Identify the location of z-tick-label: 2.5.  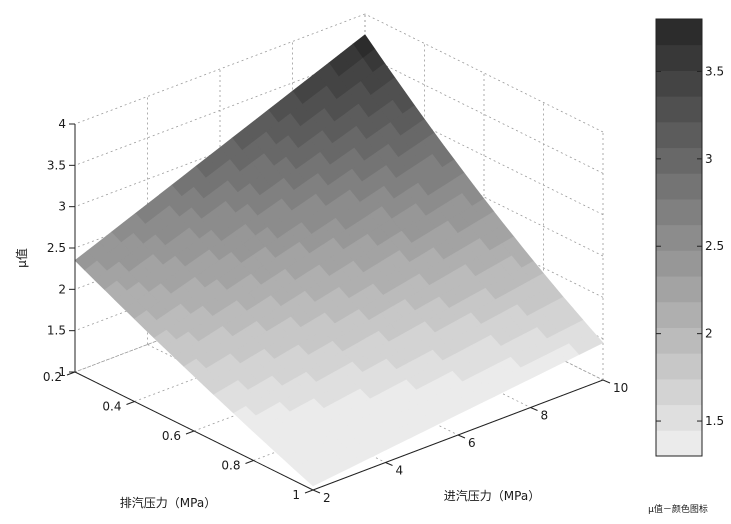
(56, 248).